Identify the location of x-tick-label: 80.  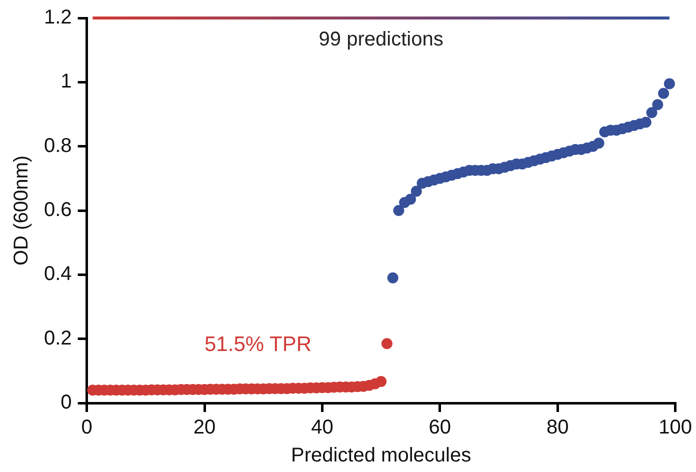
(557, 427).